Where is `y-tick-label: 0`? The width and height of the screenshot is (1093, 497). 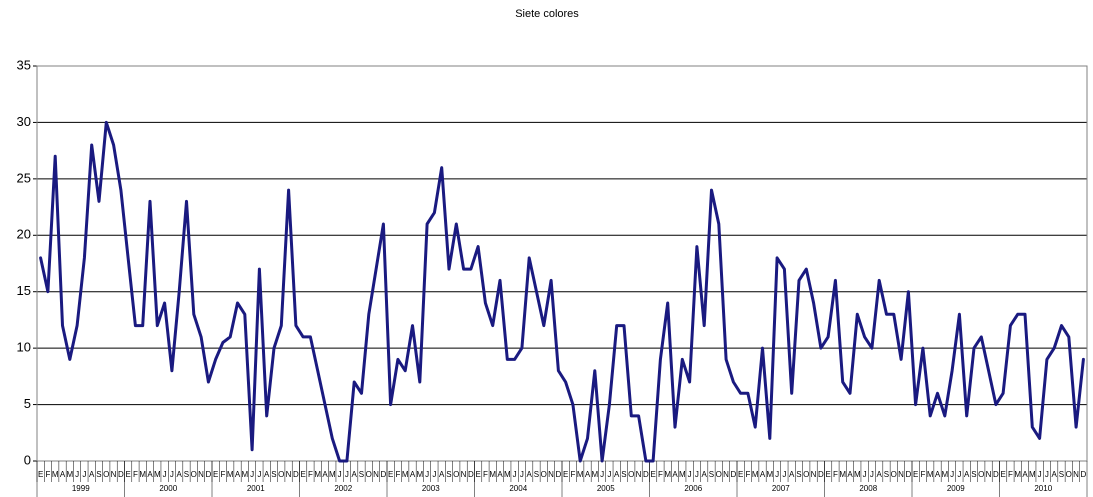
y-tick-label: 0 is located at coordinates (27, 459).